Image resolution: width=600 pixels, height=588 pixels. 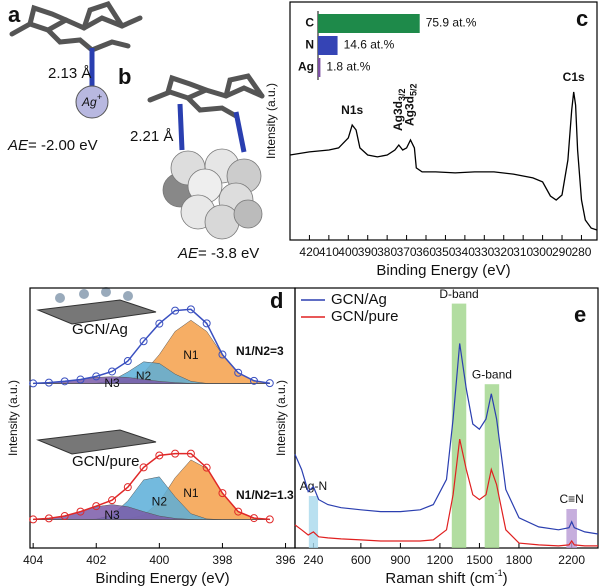 What do you see at coordinates (14, 14) in the screenshot?
I see `panel-letter: a` at bounding box center [14, 14].